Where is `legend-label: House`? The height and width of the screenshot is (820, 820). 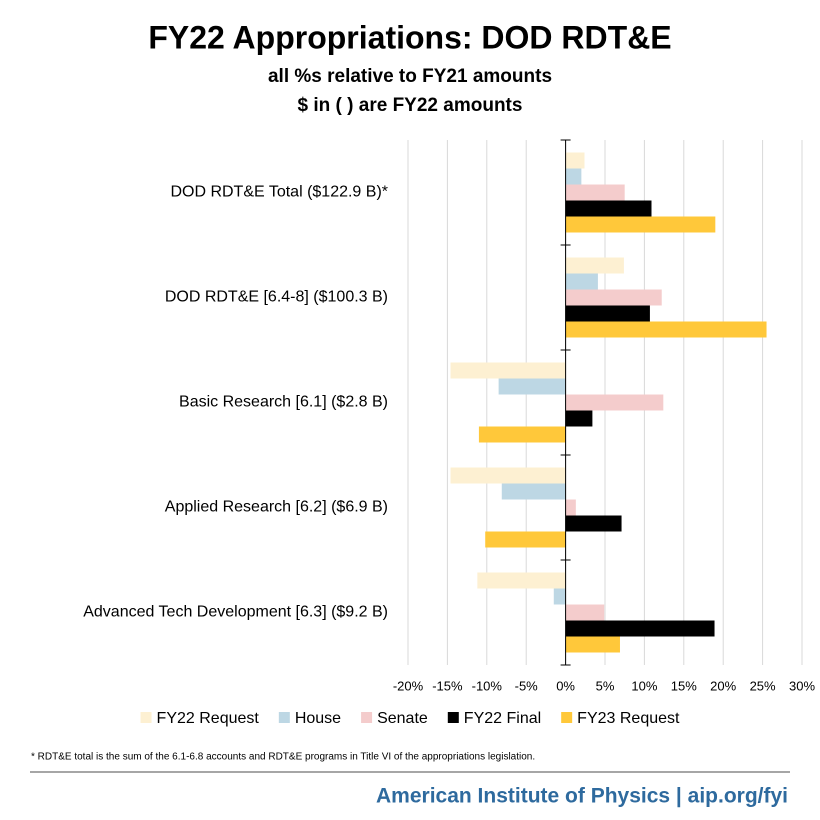 legend-label: House is located at coordinates (318, 718).